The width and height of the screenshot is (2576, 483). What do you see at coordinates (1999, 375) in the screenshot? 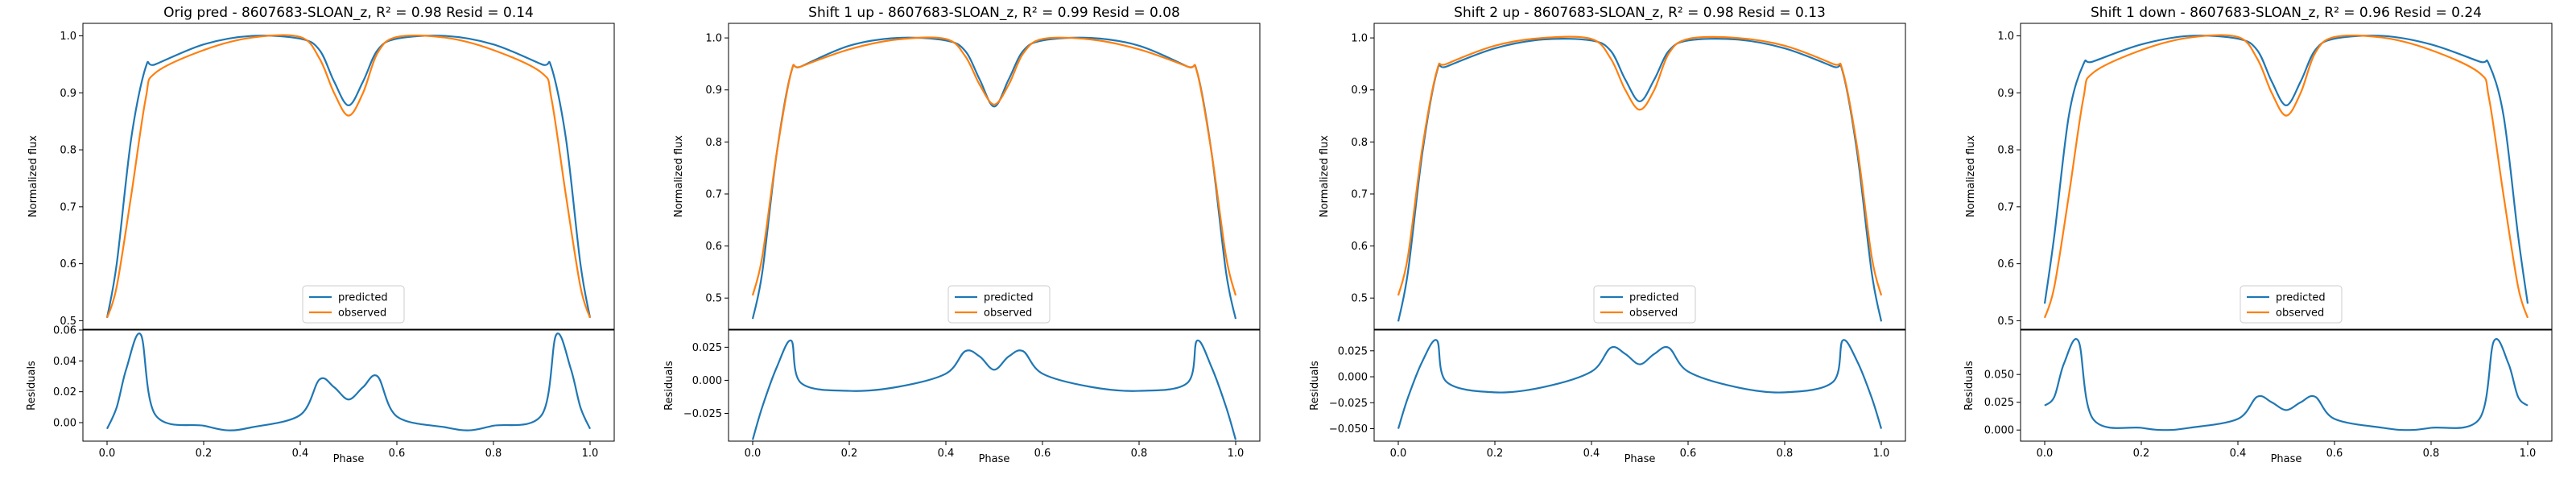
I see `residual-ytick-label: 0.050` at bounding box center [1999, 375].